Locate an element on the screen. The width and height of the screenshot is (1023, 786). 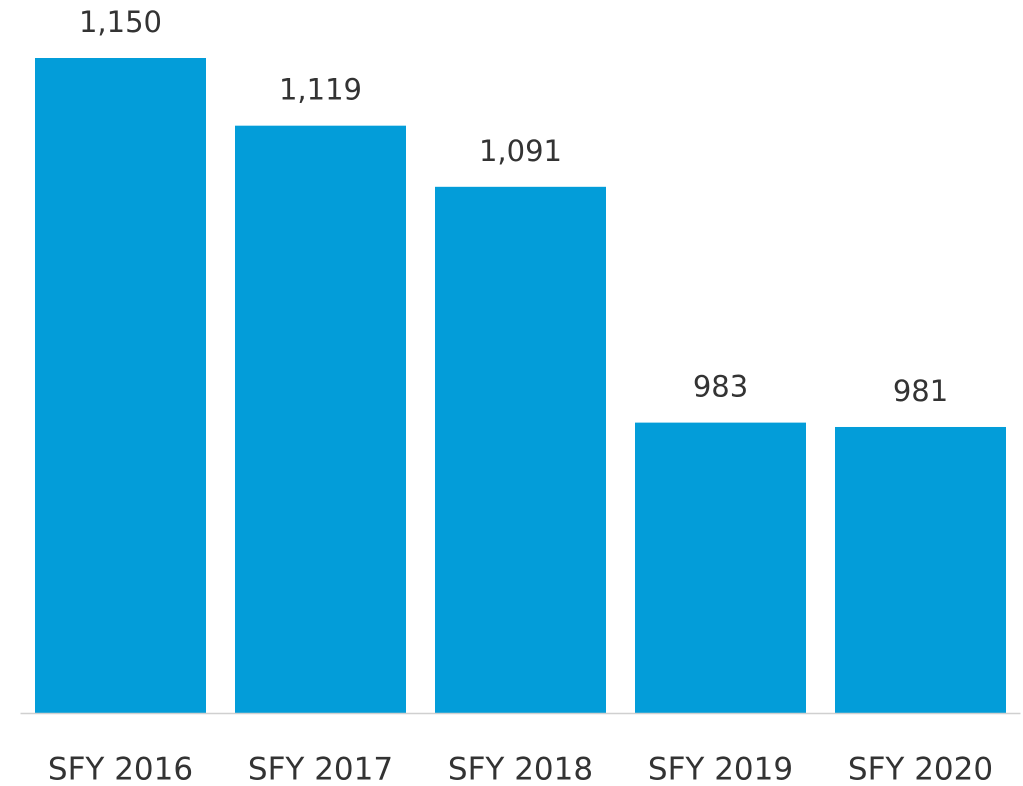
value-label: 1,119 is located at coordinates (320, 90).